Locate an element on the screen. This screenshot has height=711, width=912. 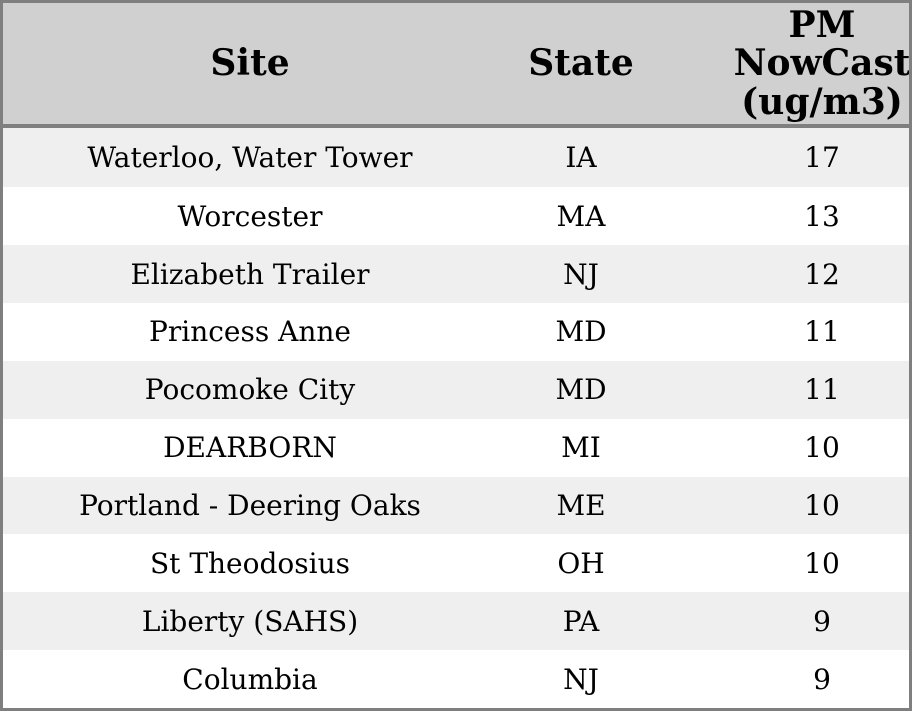
site-cell: St Theodosius is located at coordinates (250, 563).